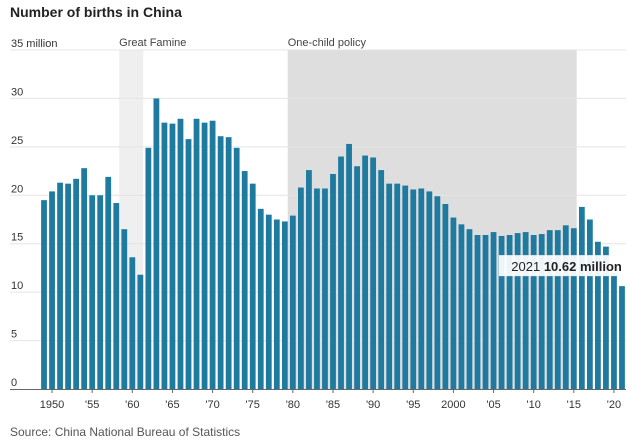 This screenshot has height=440, width=628. Describe the element at coordinates (373, 405) in the screenshot. I see `x-tick-label: '90` at that location.